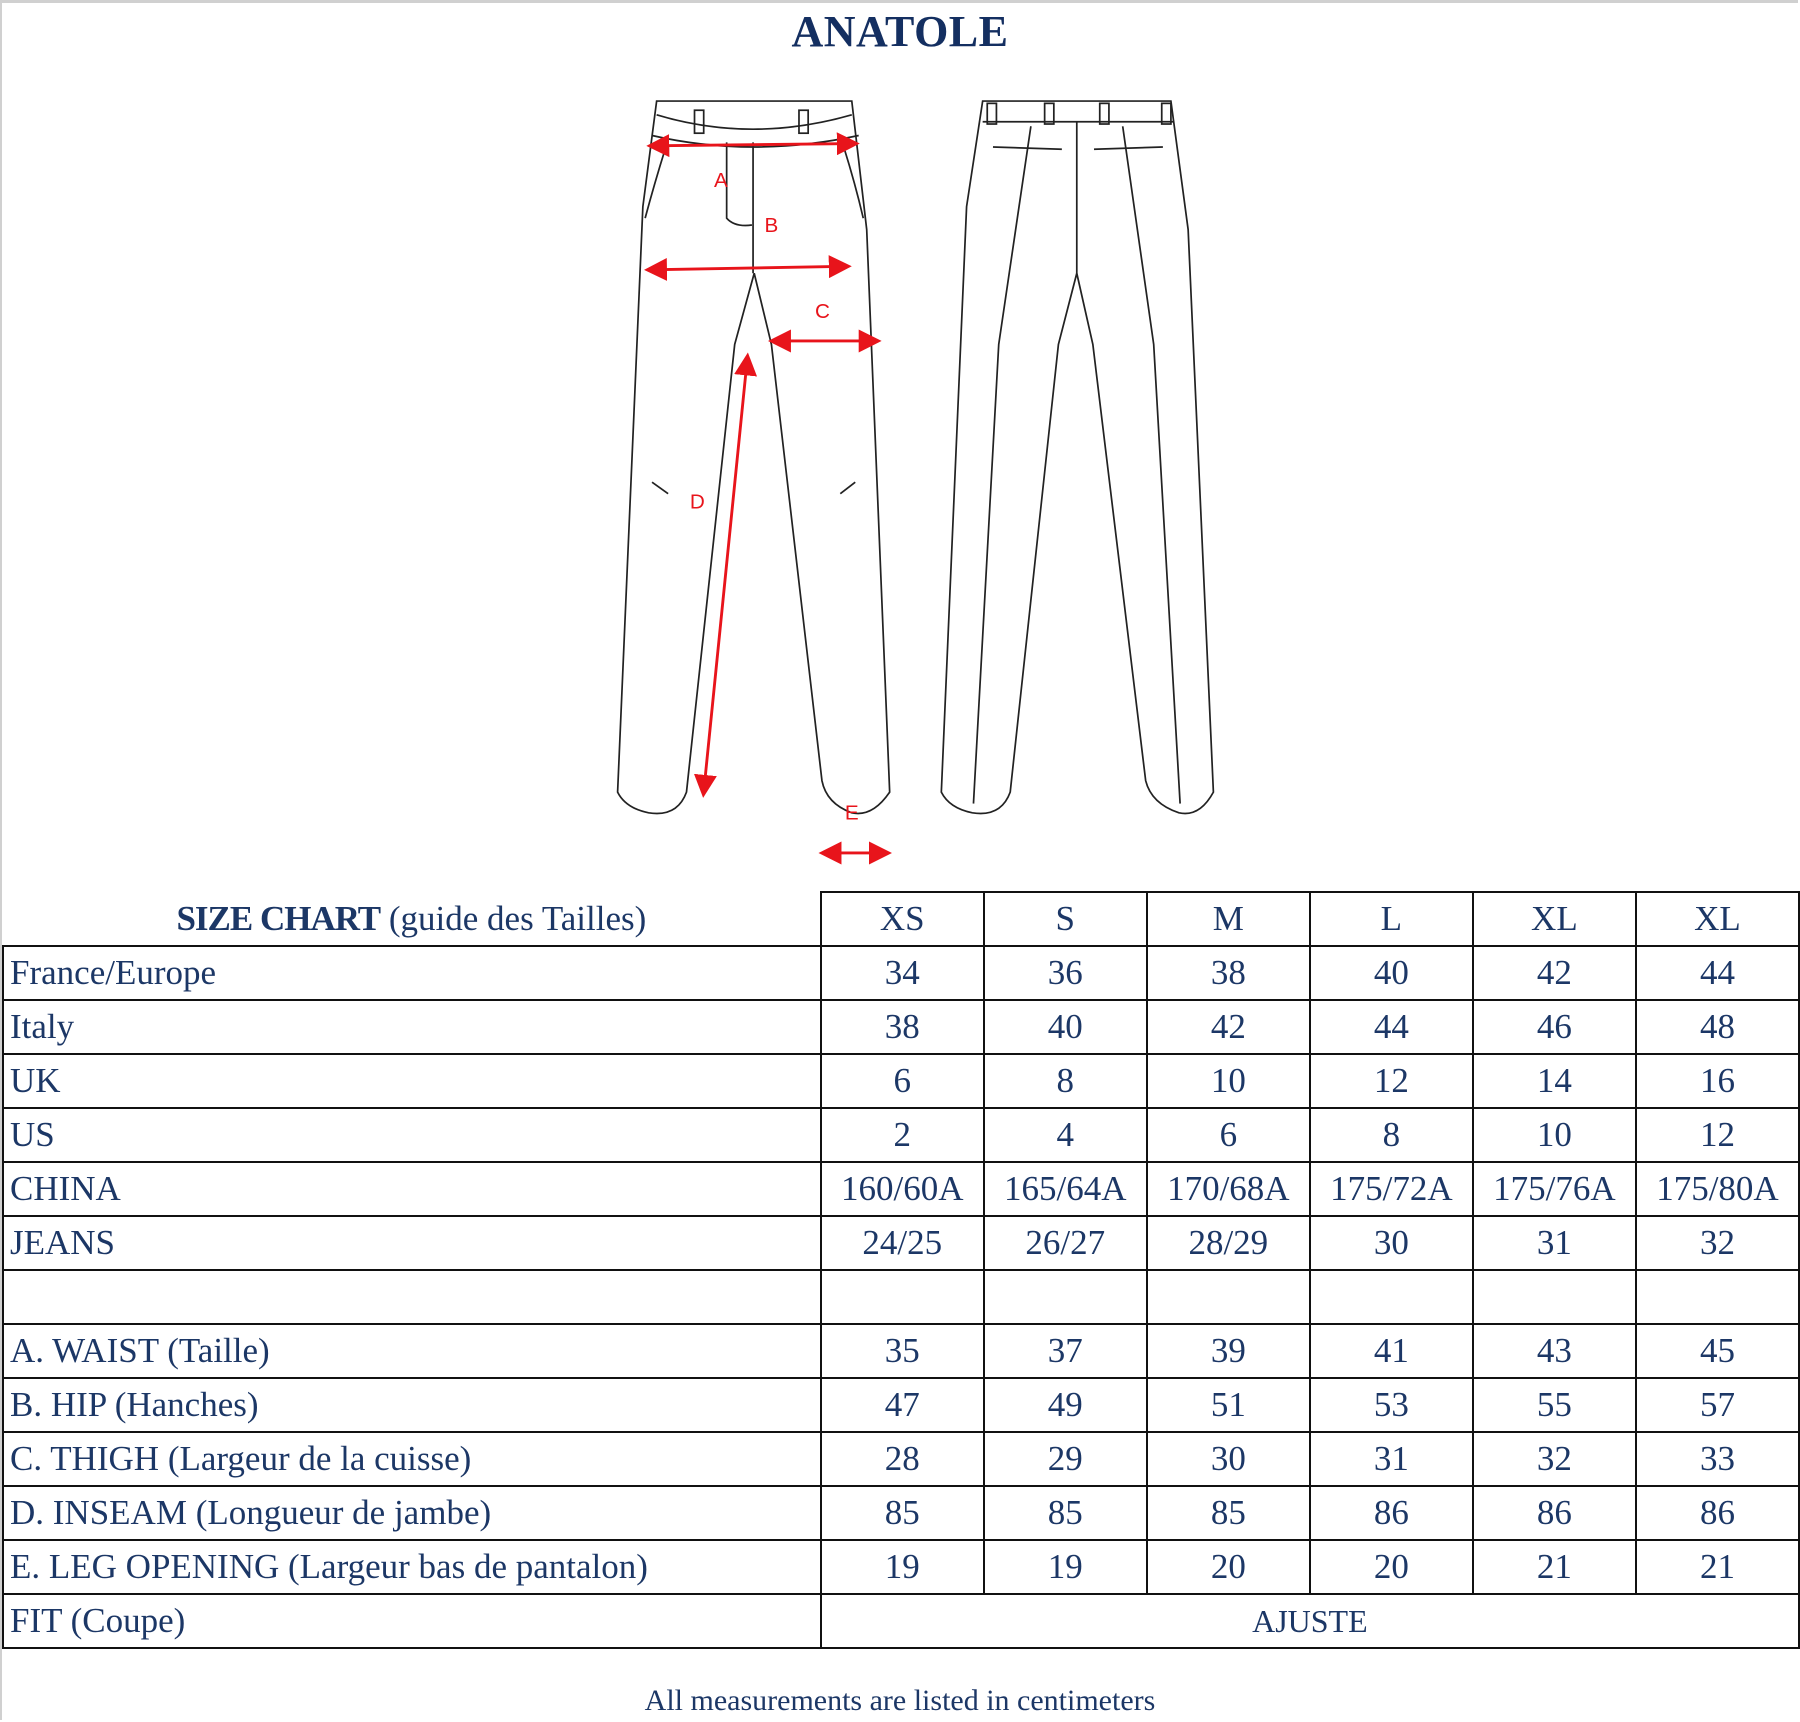 The height and width of the screenshot is (1722, 1800). Describe the element at coordinates (1228, 1405) in the screenshot. I see `cell-value: 51` at that location.